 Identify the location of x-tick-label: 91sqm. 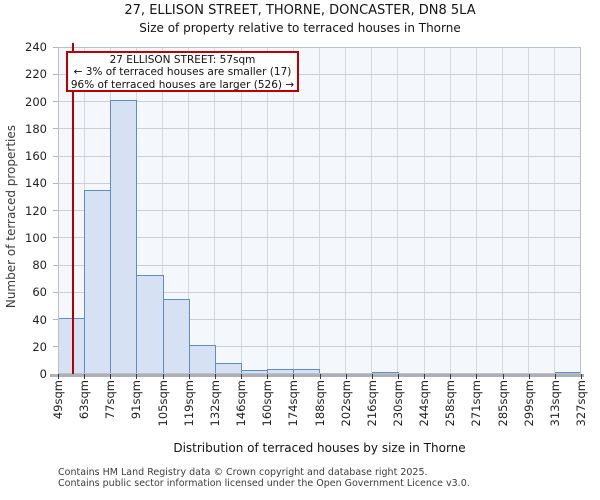
(136, 400).